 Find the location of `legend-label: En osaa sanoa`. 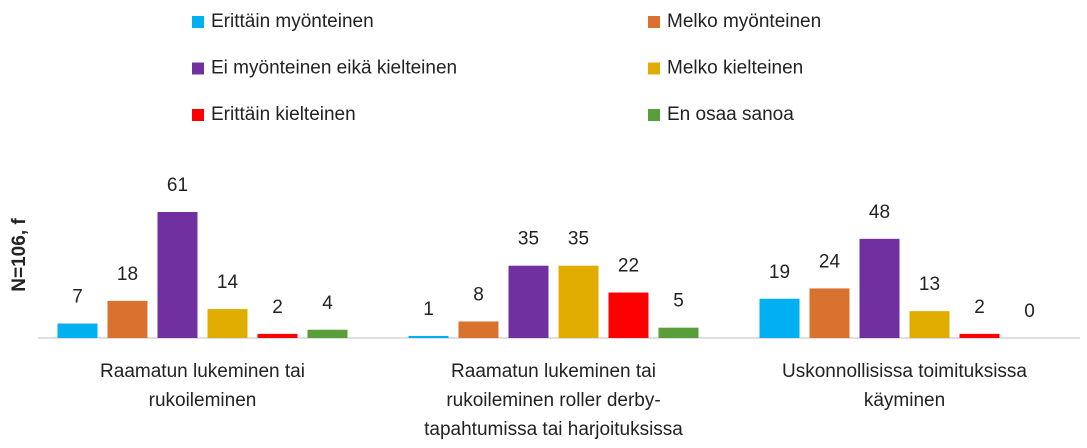

legend-label: En osaa sanoa is located at coordinates (730, 114).